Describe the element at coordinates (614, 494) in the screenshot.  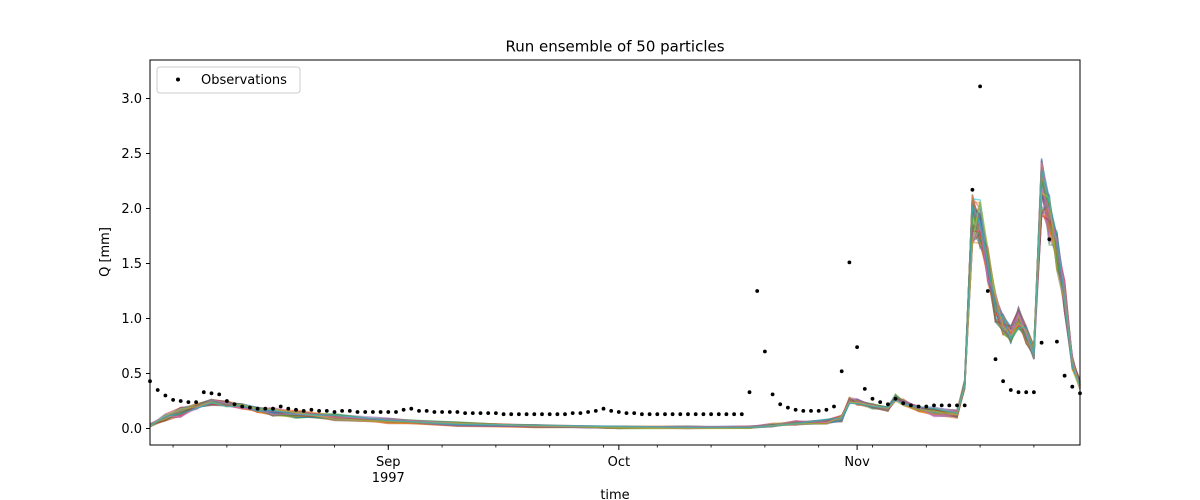
I see `x-axis-label: time` at that location.